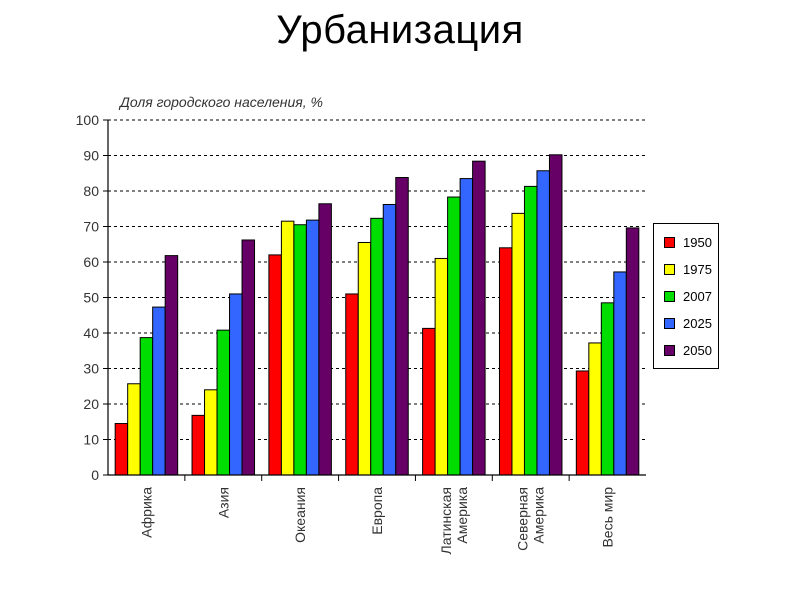 The width and height of the screenshot is (800, 600). I want to click on legend-item: 2050, so click(688, 350).